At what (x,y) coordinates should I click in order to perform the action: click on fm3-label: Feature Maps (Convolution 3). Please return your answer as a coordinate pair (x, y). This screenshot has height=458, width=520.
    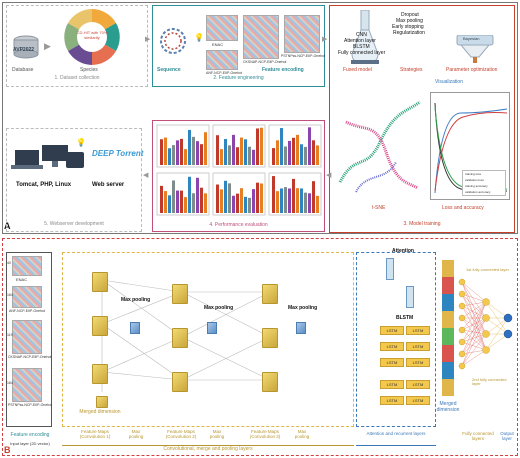
    Looking at the image, I should click on (265, 434).